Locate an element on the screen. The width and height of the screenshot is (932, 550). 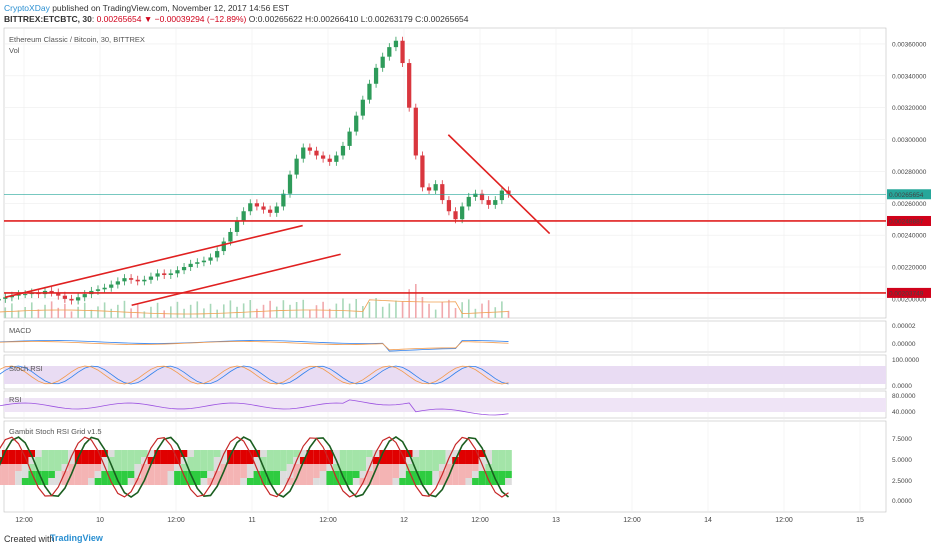
indicator-tick-label: 80.0000 is located at coordinates (904, 396).